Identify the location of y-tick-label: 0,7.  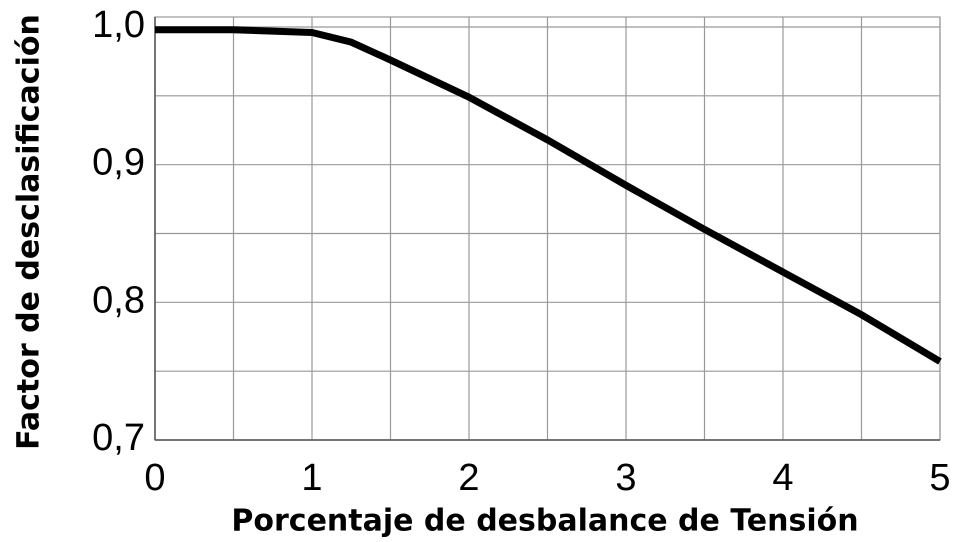
(118, 438).